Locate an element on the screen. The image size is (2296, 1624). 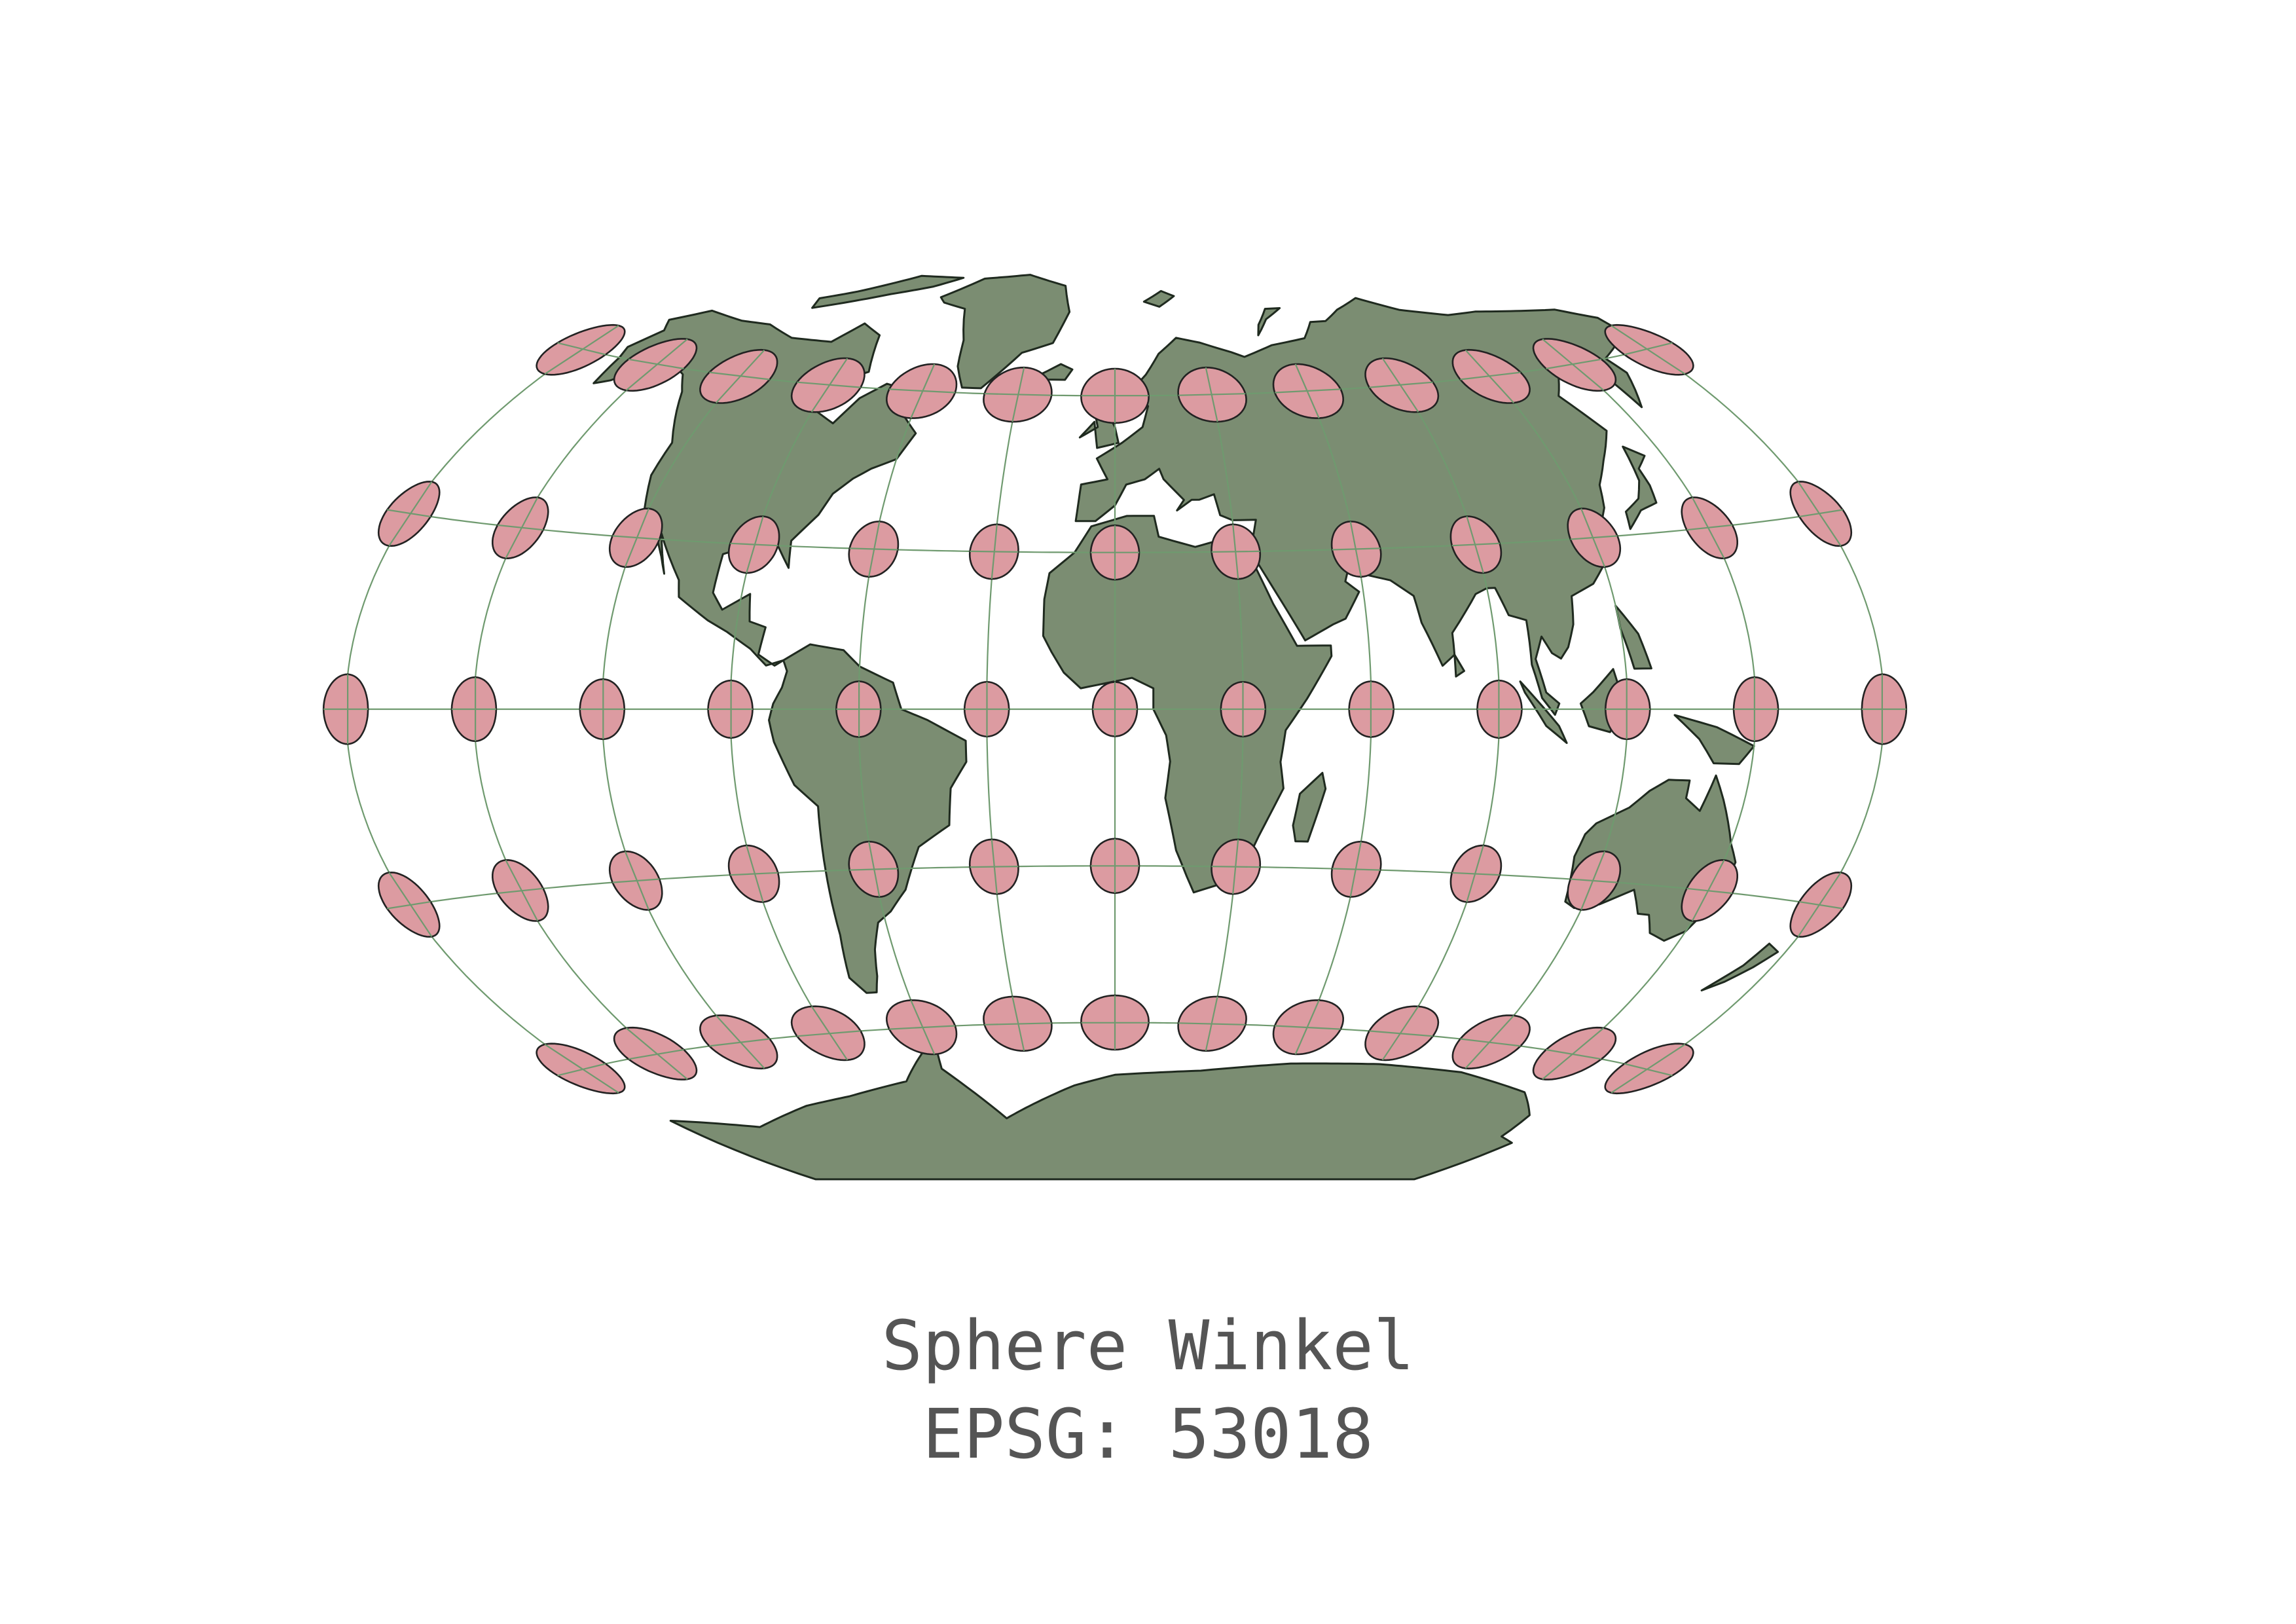
arctic-islands is located at coordinates (888, 291).